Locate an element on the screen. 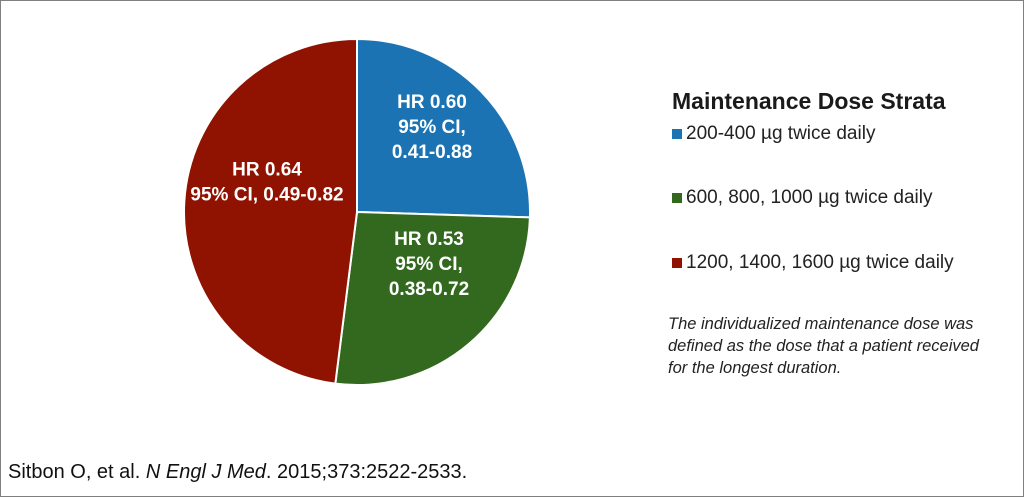  pie-slice-high-dose-label-line: HR 0.64 is located at coordinates (267, 170).